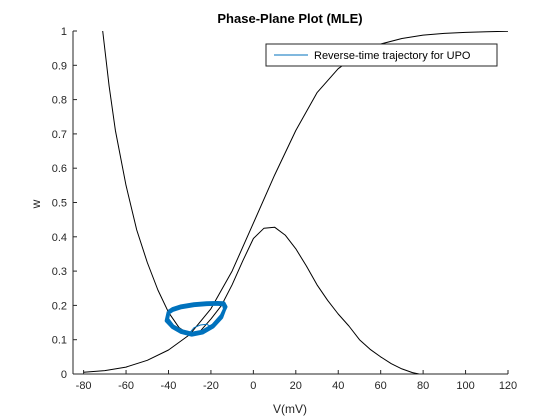  I want to click on x-tick-label-0: -80, so click(84, 386).